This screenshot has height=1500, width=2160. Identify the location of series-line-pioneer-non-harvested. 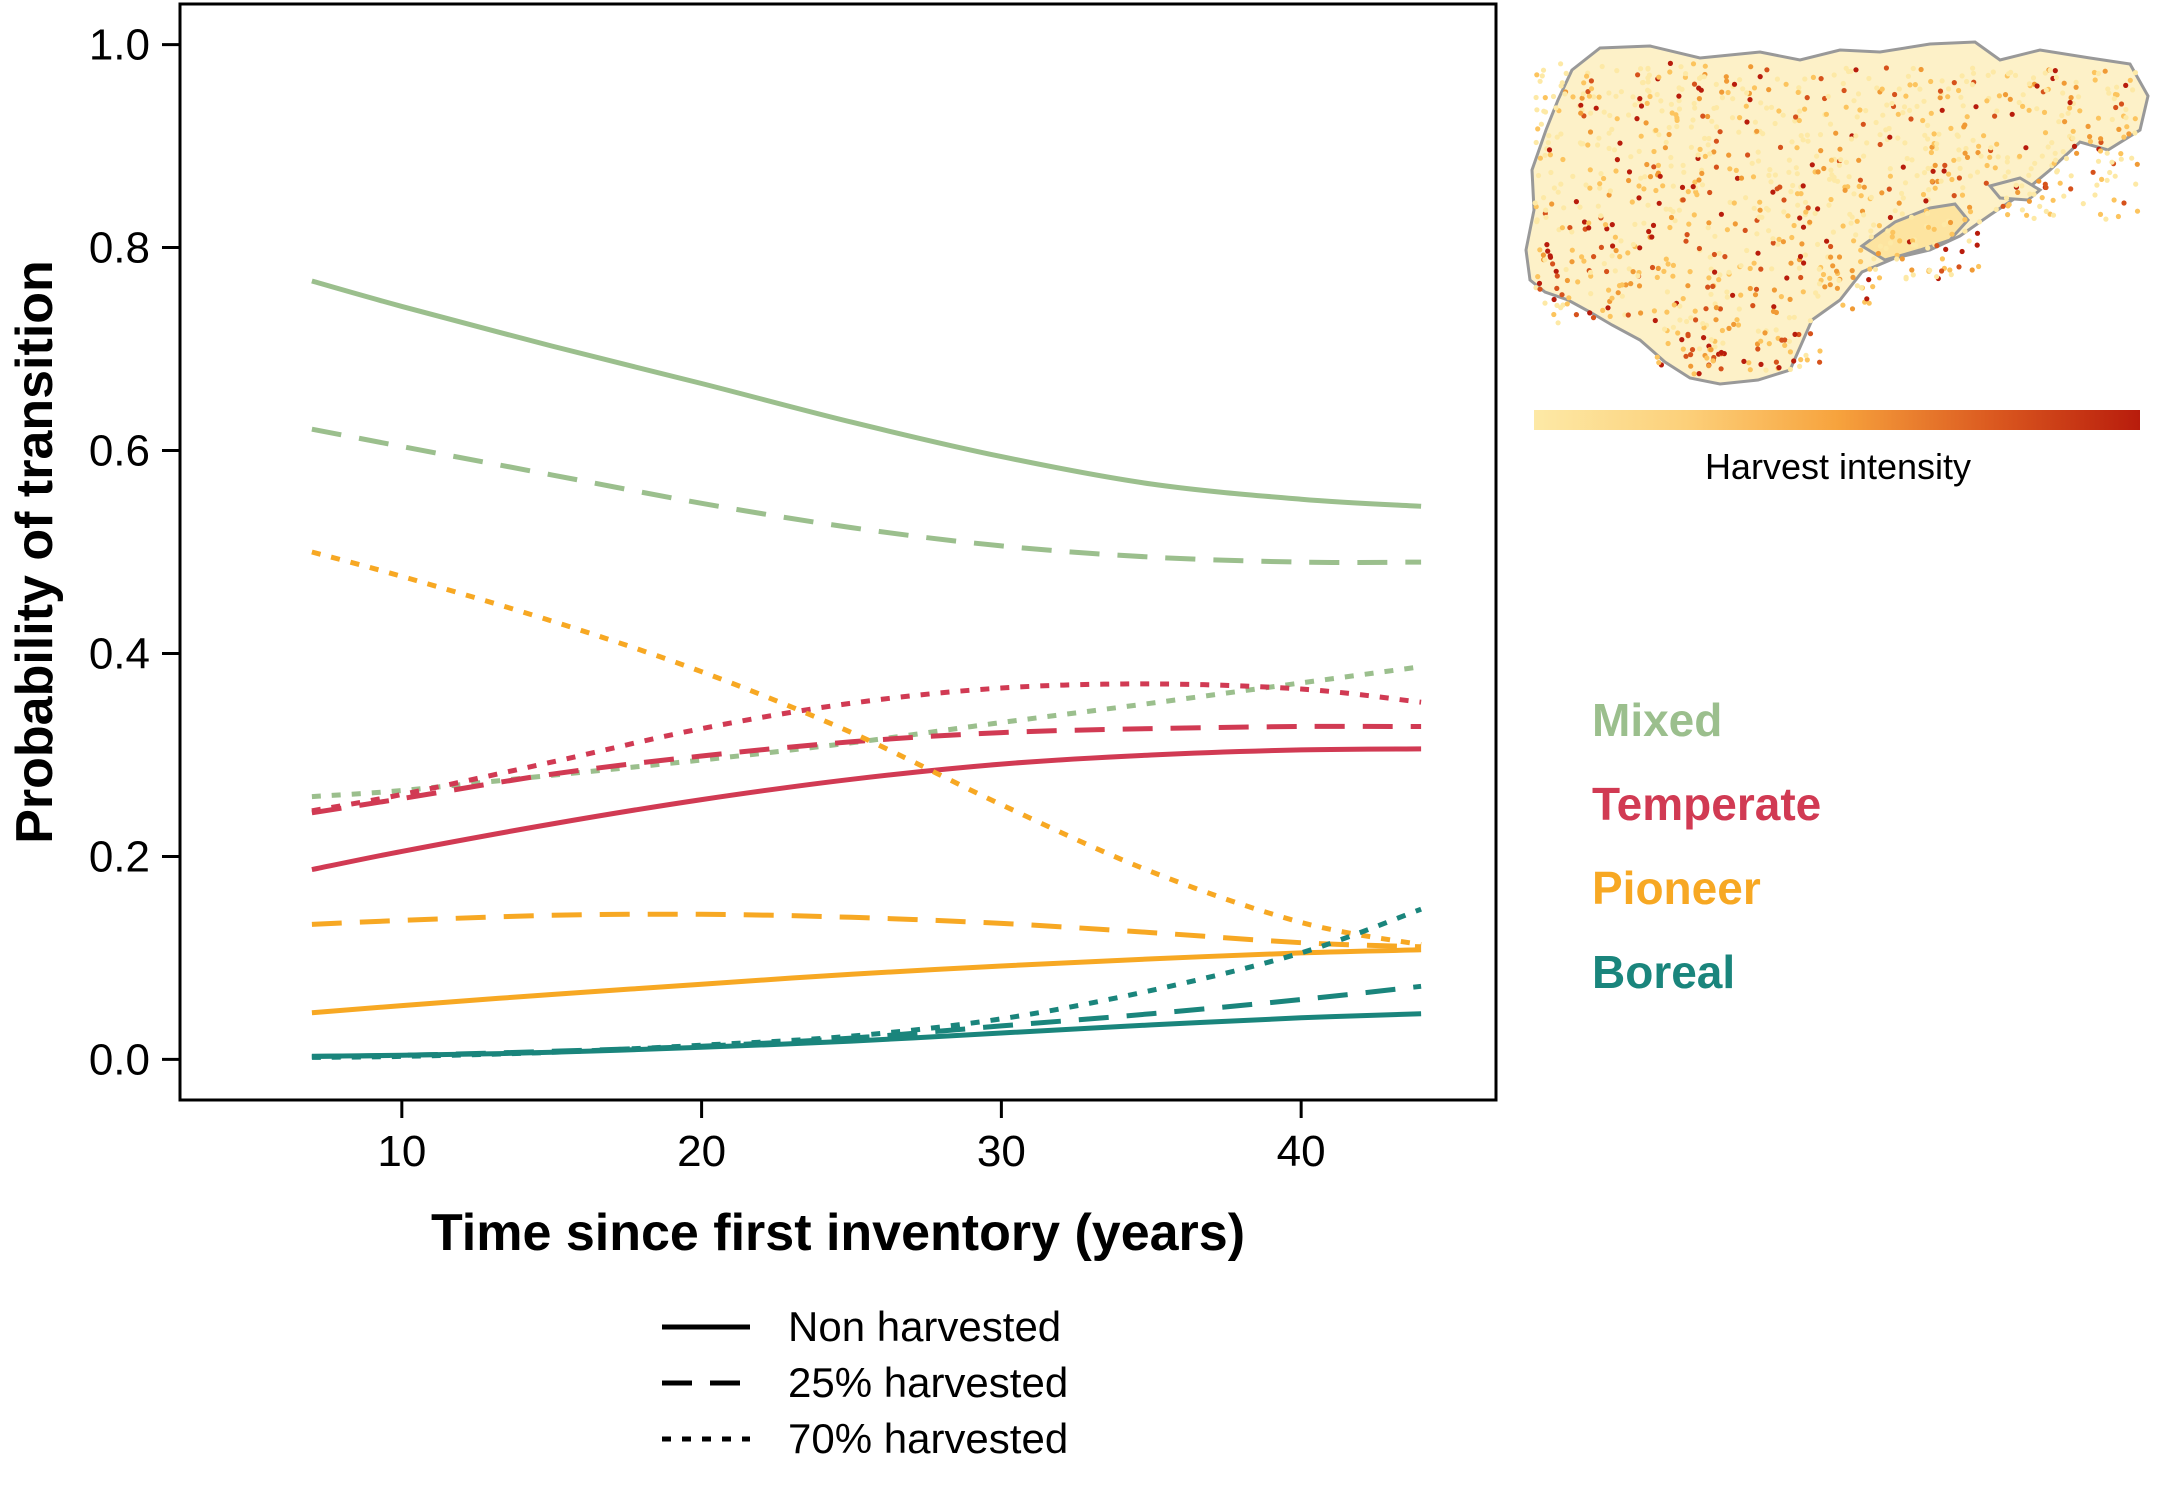
(866, 981).